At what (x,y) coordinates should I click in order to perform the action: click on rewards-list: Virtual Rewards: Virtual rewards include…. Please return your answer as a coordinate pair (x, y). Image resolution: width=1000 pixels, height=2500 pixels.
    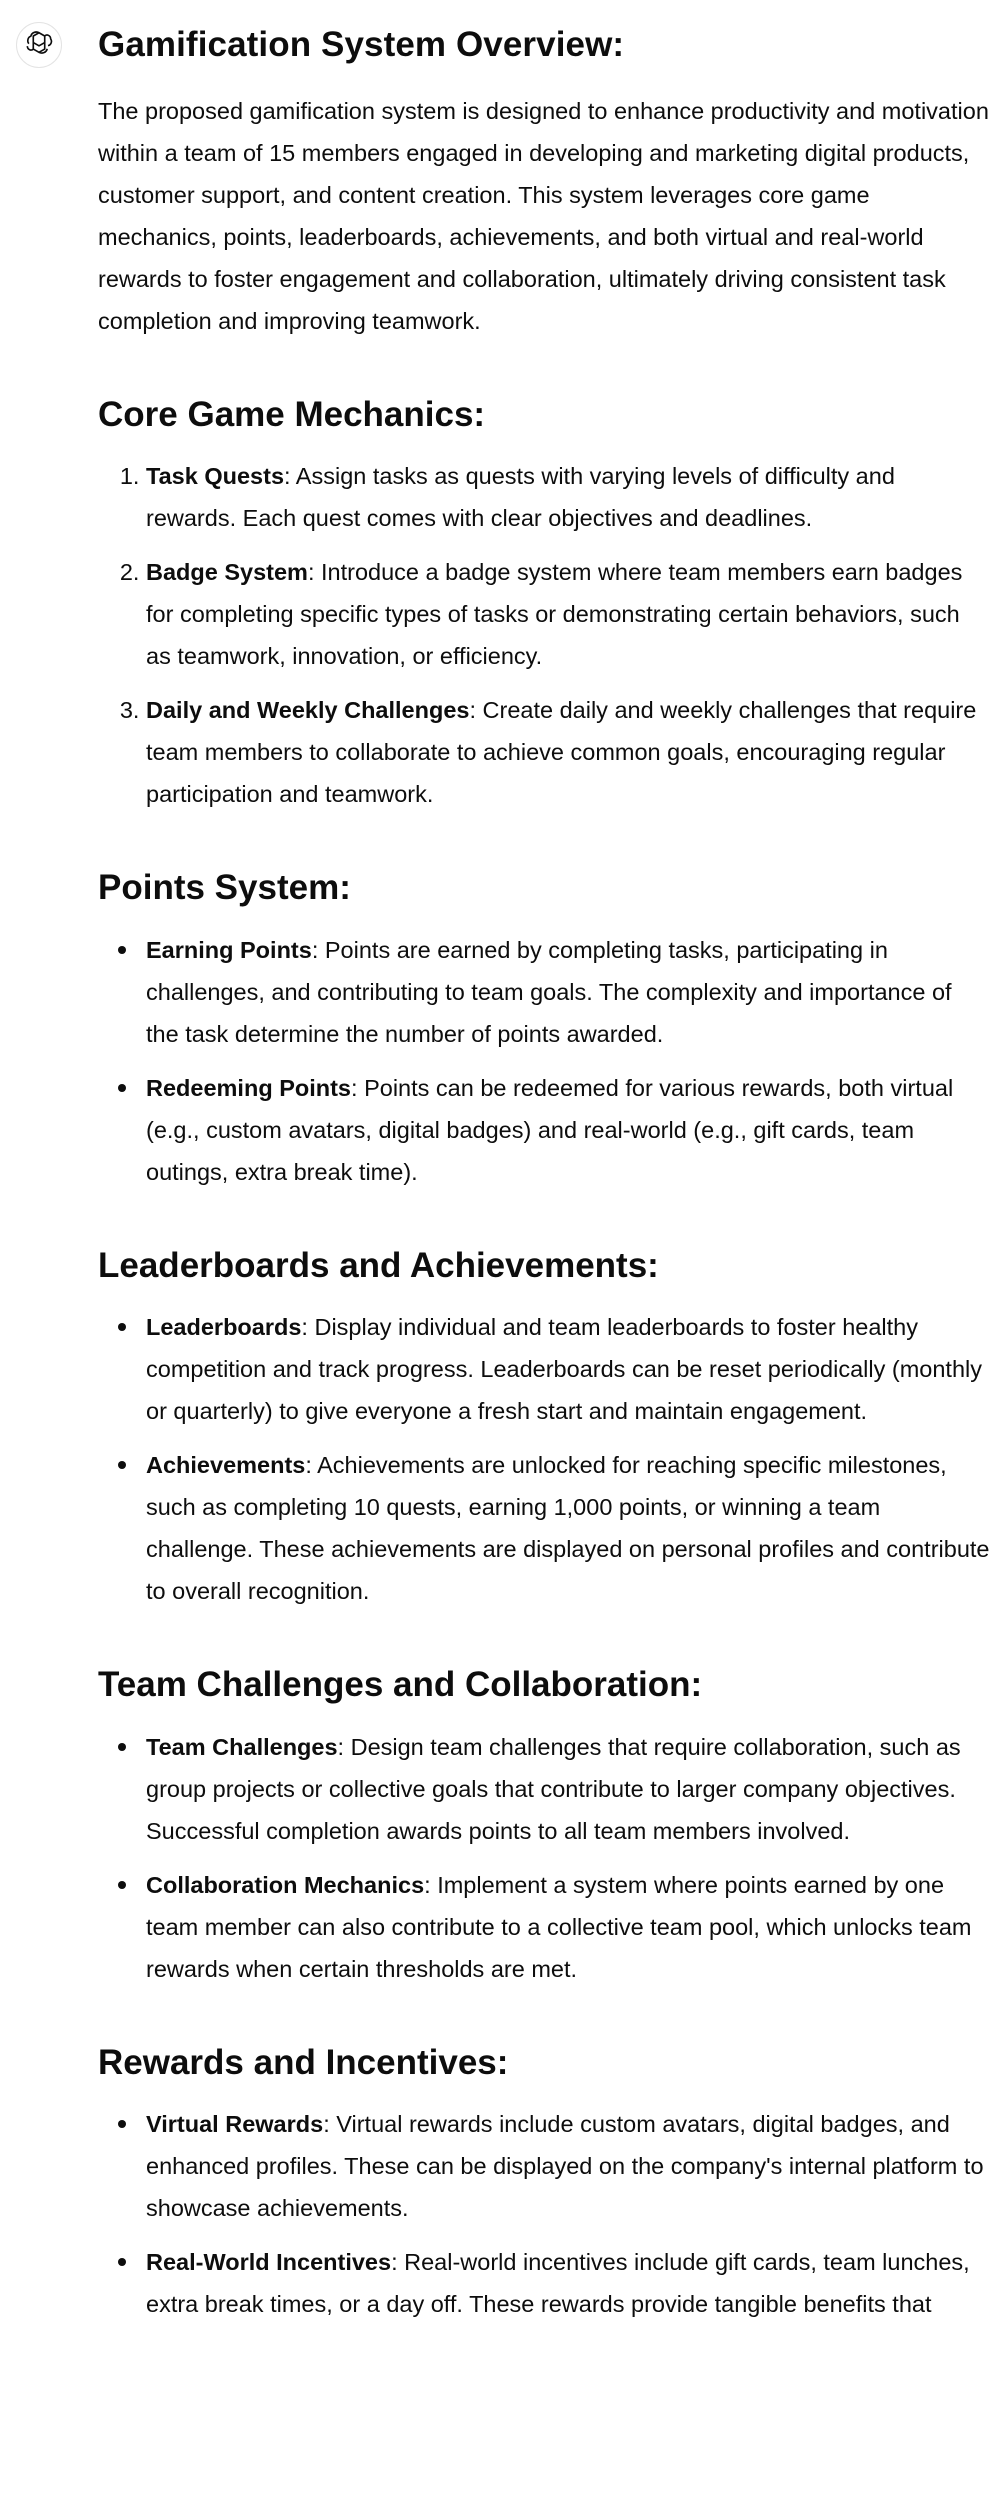
    Looking at the image, I should click on (544, 2214).